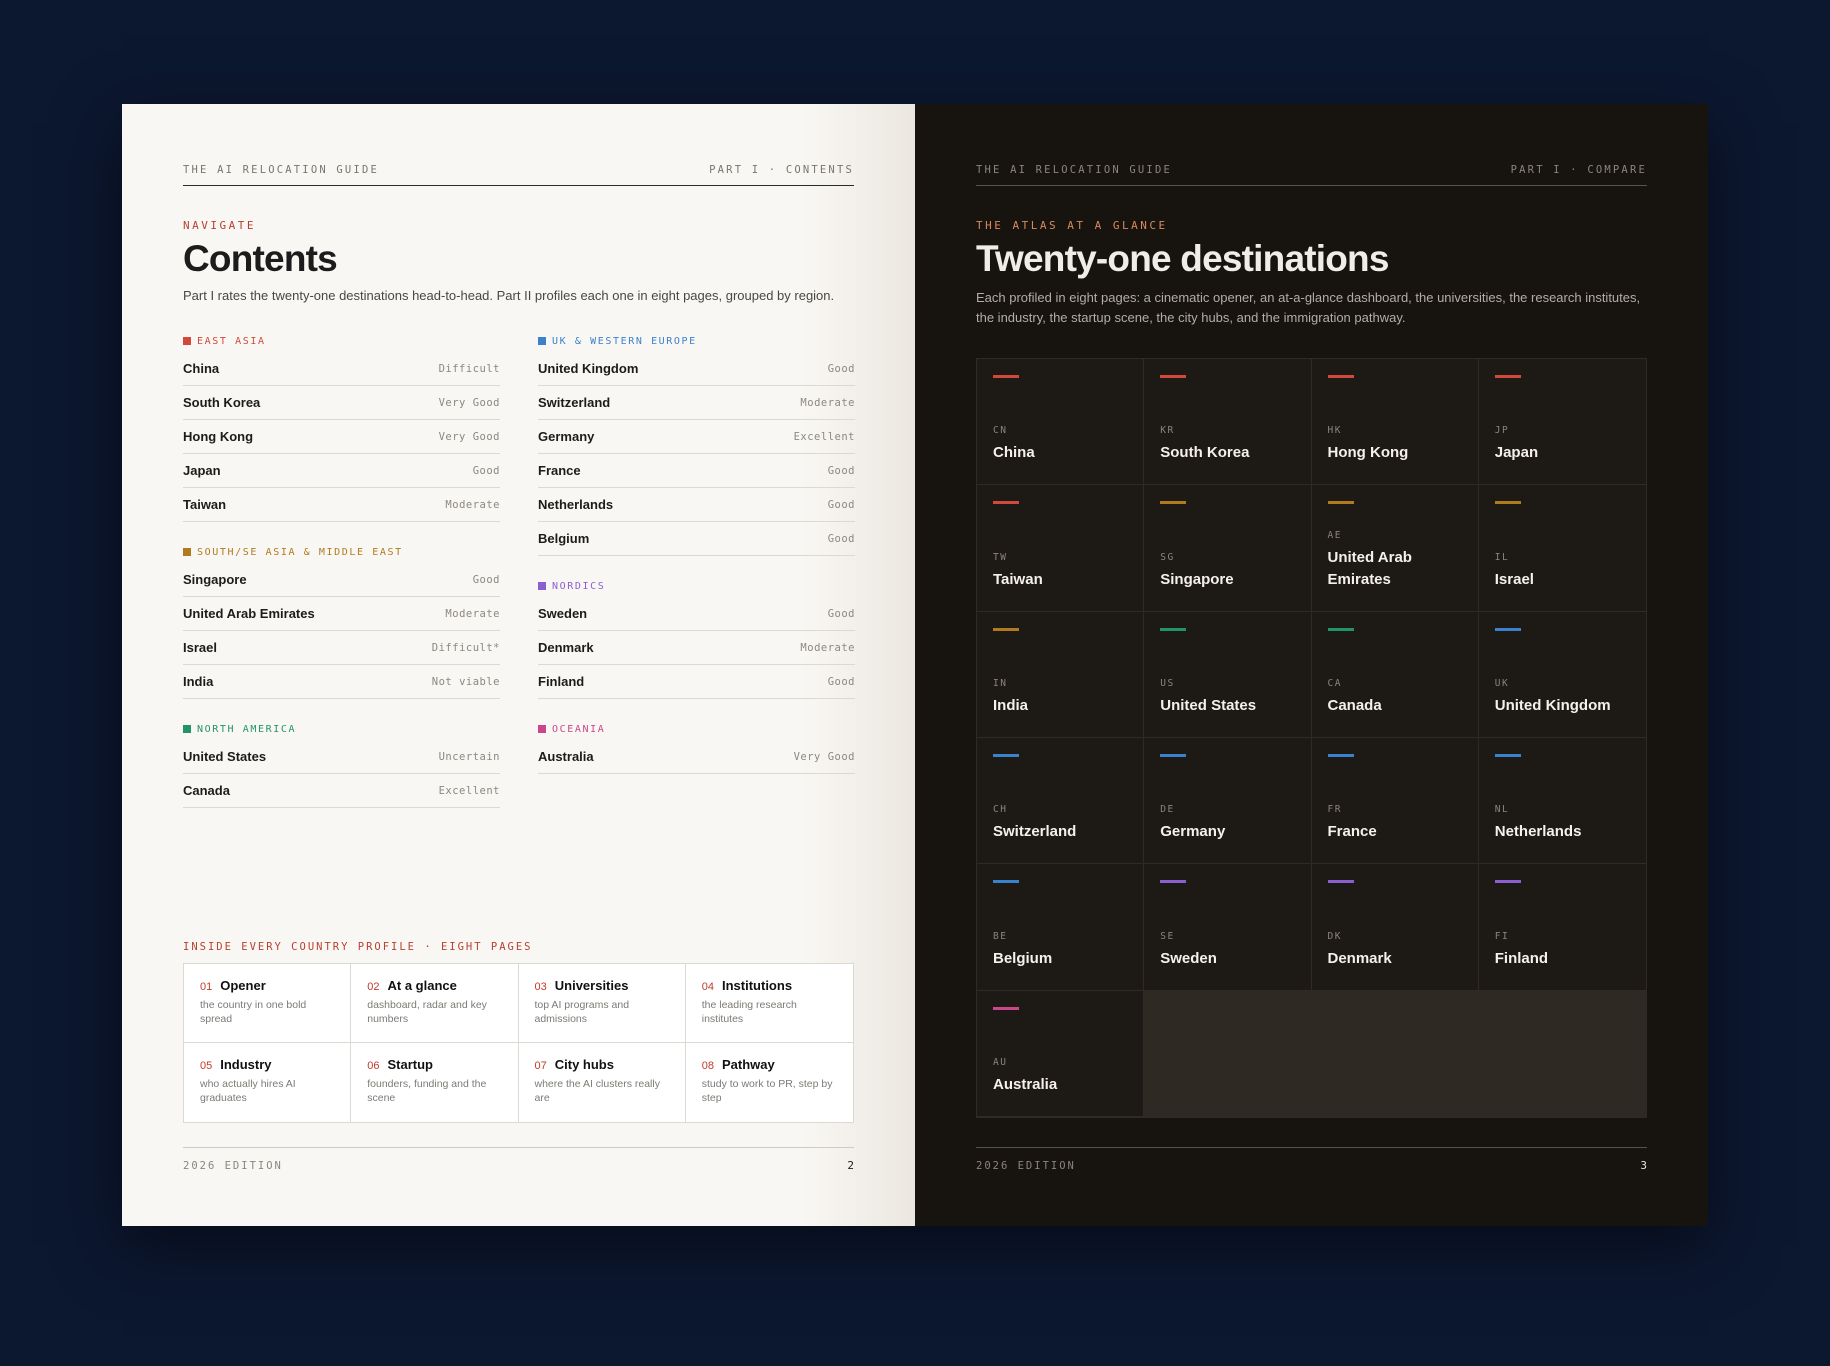 The image size is (1830, 1366). Describe the element at coordinates (696, 369) in the screenshot. I see `contents-row: United Kingdom Good` at that location.